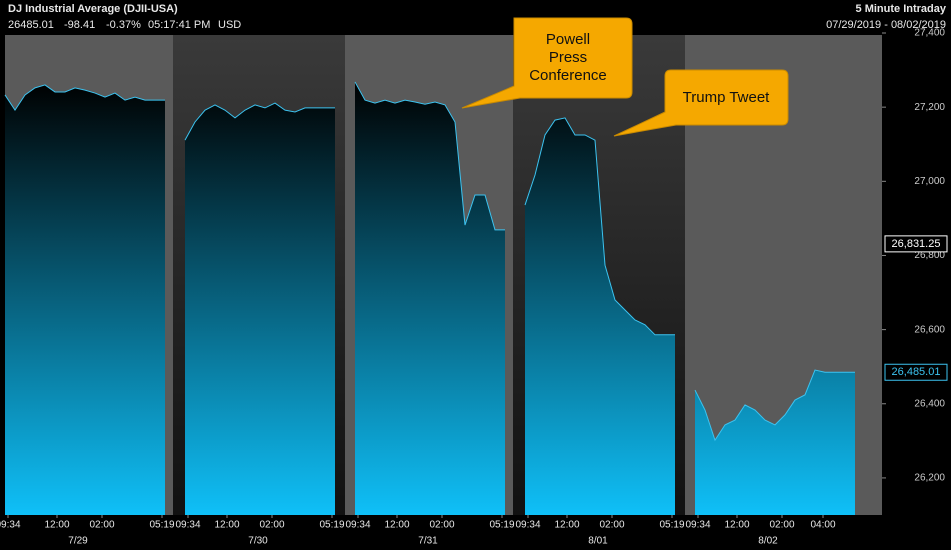 The width and height of the screenshot is (951, 550). What do you see at coordinates (258, 541) in the screenshot?
I see `date-label: 7/30` at bounding box center [258, 541].